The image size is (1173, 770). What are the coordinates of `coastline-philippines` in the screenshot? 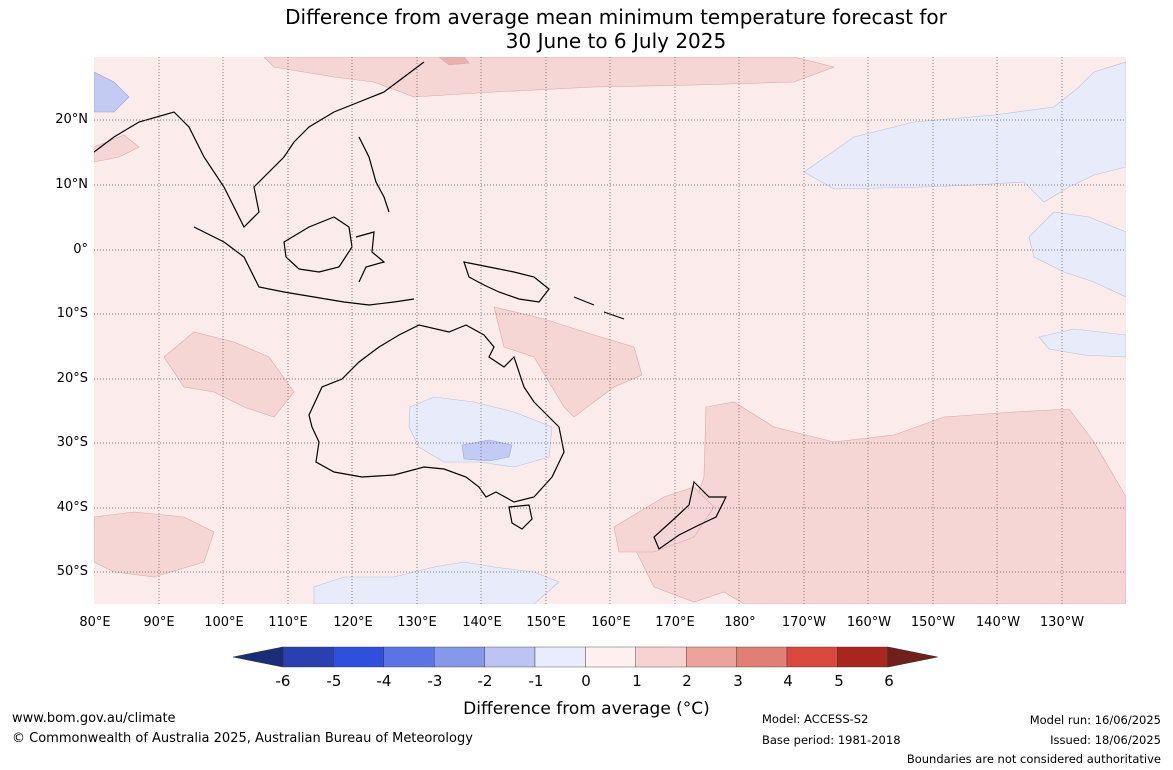 It's located at (374, 174).